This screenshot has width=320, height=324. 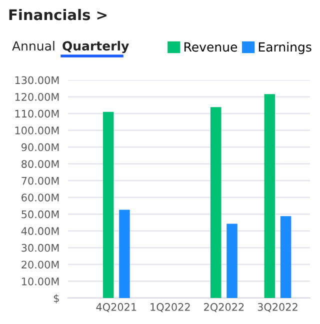 What do you see at coordinates (37, 80) in the screenshot?
I see `y-tick-label: 130.00M` at bounding box center [37, 80].